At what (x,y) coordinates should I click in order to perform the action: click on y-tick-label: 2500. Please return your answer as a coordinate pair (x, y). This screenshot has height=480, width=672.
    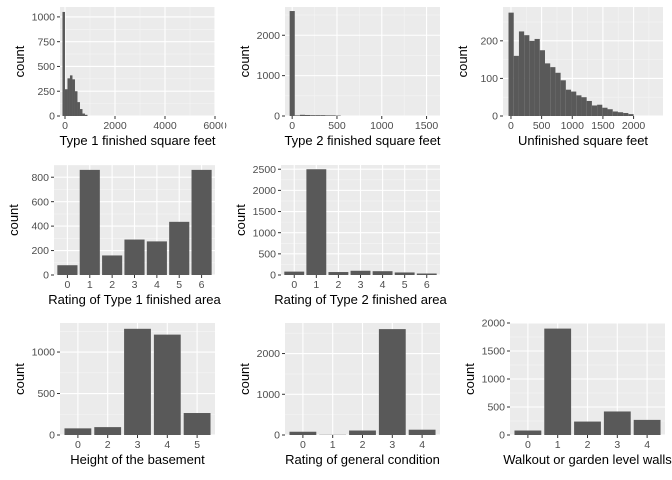
    Looking at the image, I should click on (265, 170).